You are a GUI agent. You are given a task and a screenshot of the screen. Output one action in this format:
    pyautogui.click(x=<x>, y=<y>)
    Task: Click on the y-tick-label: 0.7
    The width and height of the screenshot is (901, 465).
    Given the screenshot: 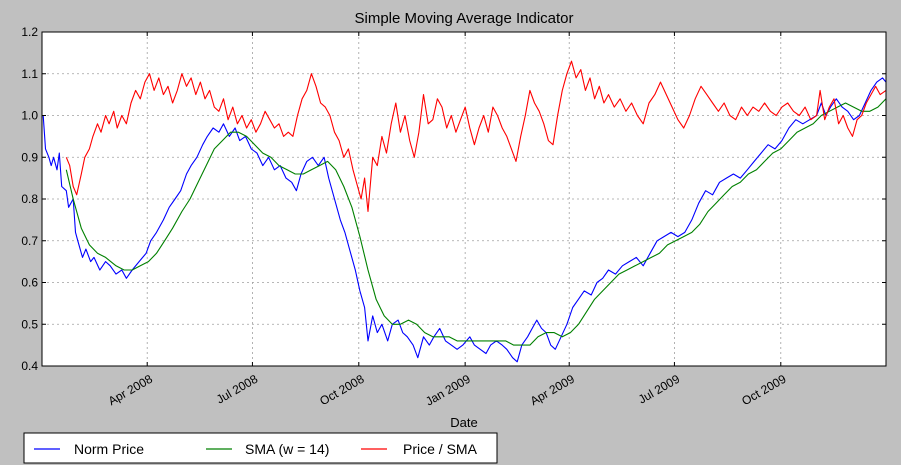 What is the action you would take?
    pyautogui.click(x=29, y=241)
    